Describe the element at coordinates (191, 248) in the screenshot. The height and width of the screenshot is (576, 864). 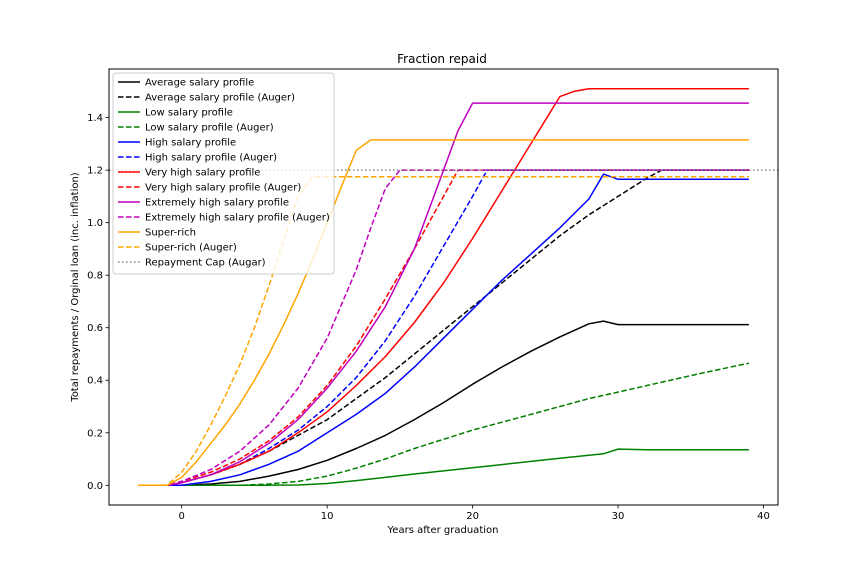
I see `legend-label-super-rich-auger: Super-rich (Auger)` at that location.